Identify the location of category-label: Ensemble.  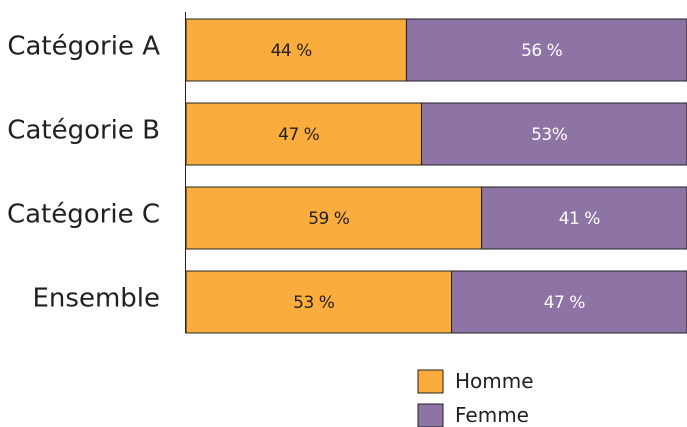
(97, 299).